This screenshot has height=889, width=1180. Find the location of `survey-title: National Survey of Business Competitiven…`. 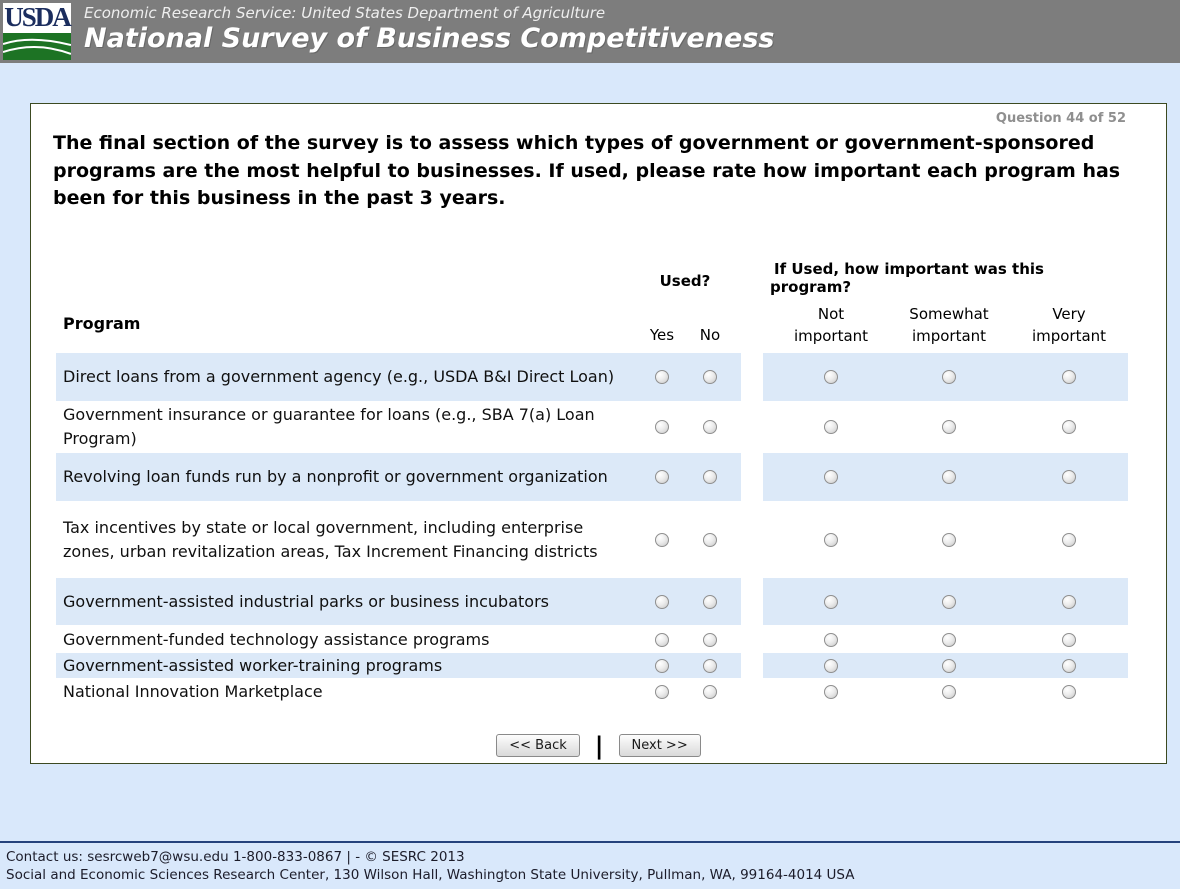

survey-title: National Survey of Business Competitiven… is located at coordinates (429, 38).